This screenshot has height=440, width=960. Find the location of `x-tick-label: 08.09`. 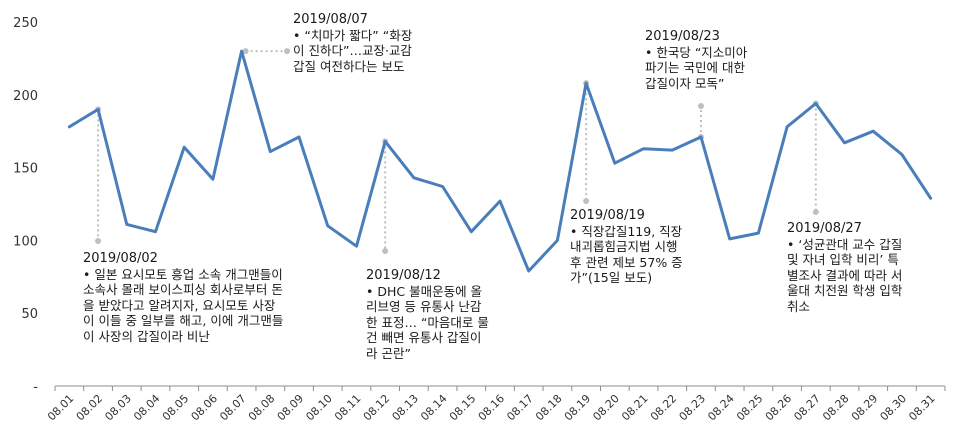

x-tick-label: 08.09 is located at coordinates (290, 407).